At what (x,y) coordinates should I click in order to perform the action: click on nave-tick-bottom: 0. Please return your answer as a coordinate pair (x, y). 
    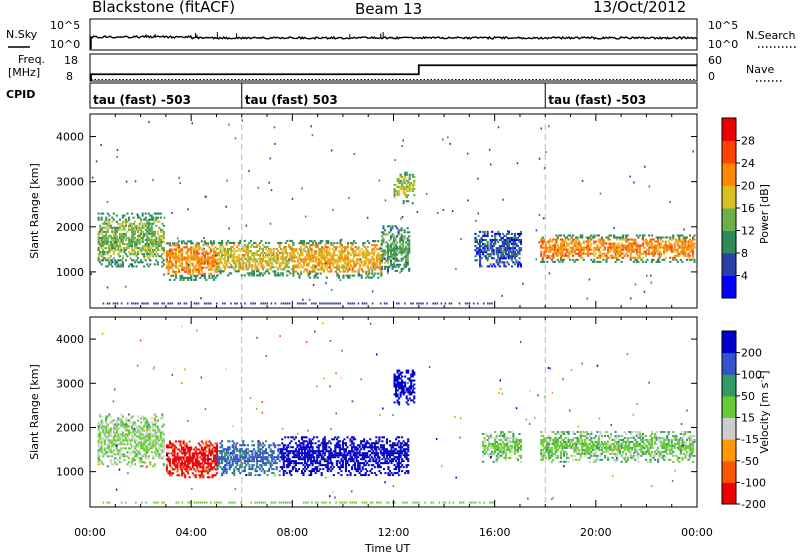
    Looking at the image, I should click on (711, 76).